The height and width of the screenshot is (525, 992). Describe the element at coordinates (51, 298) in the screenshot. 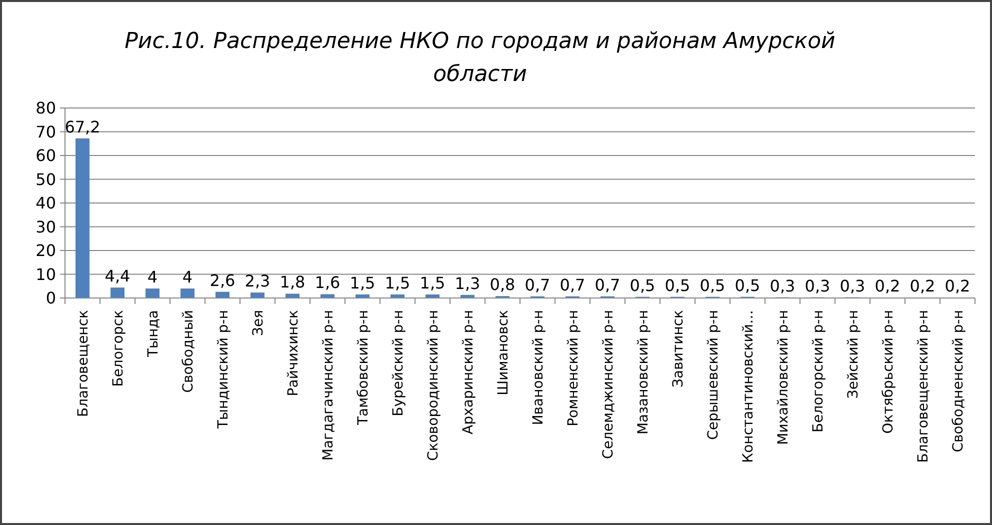

I see `y-tick-label: 0` at that location.